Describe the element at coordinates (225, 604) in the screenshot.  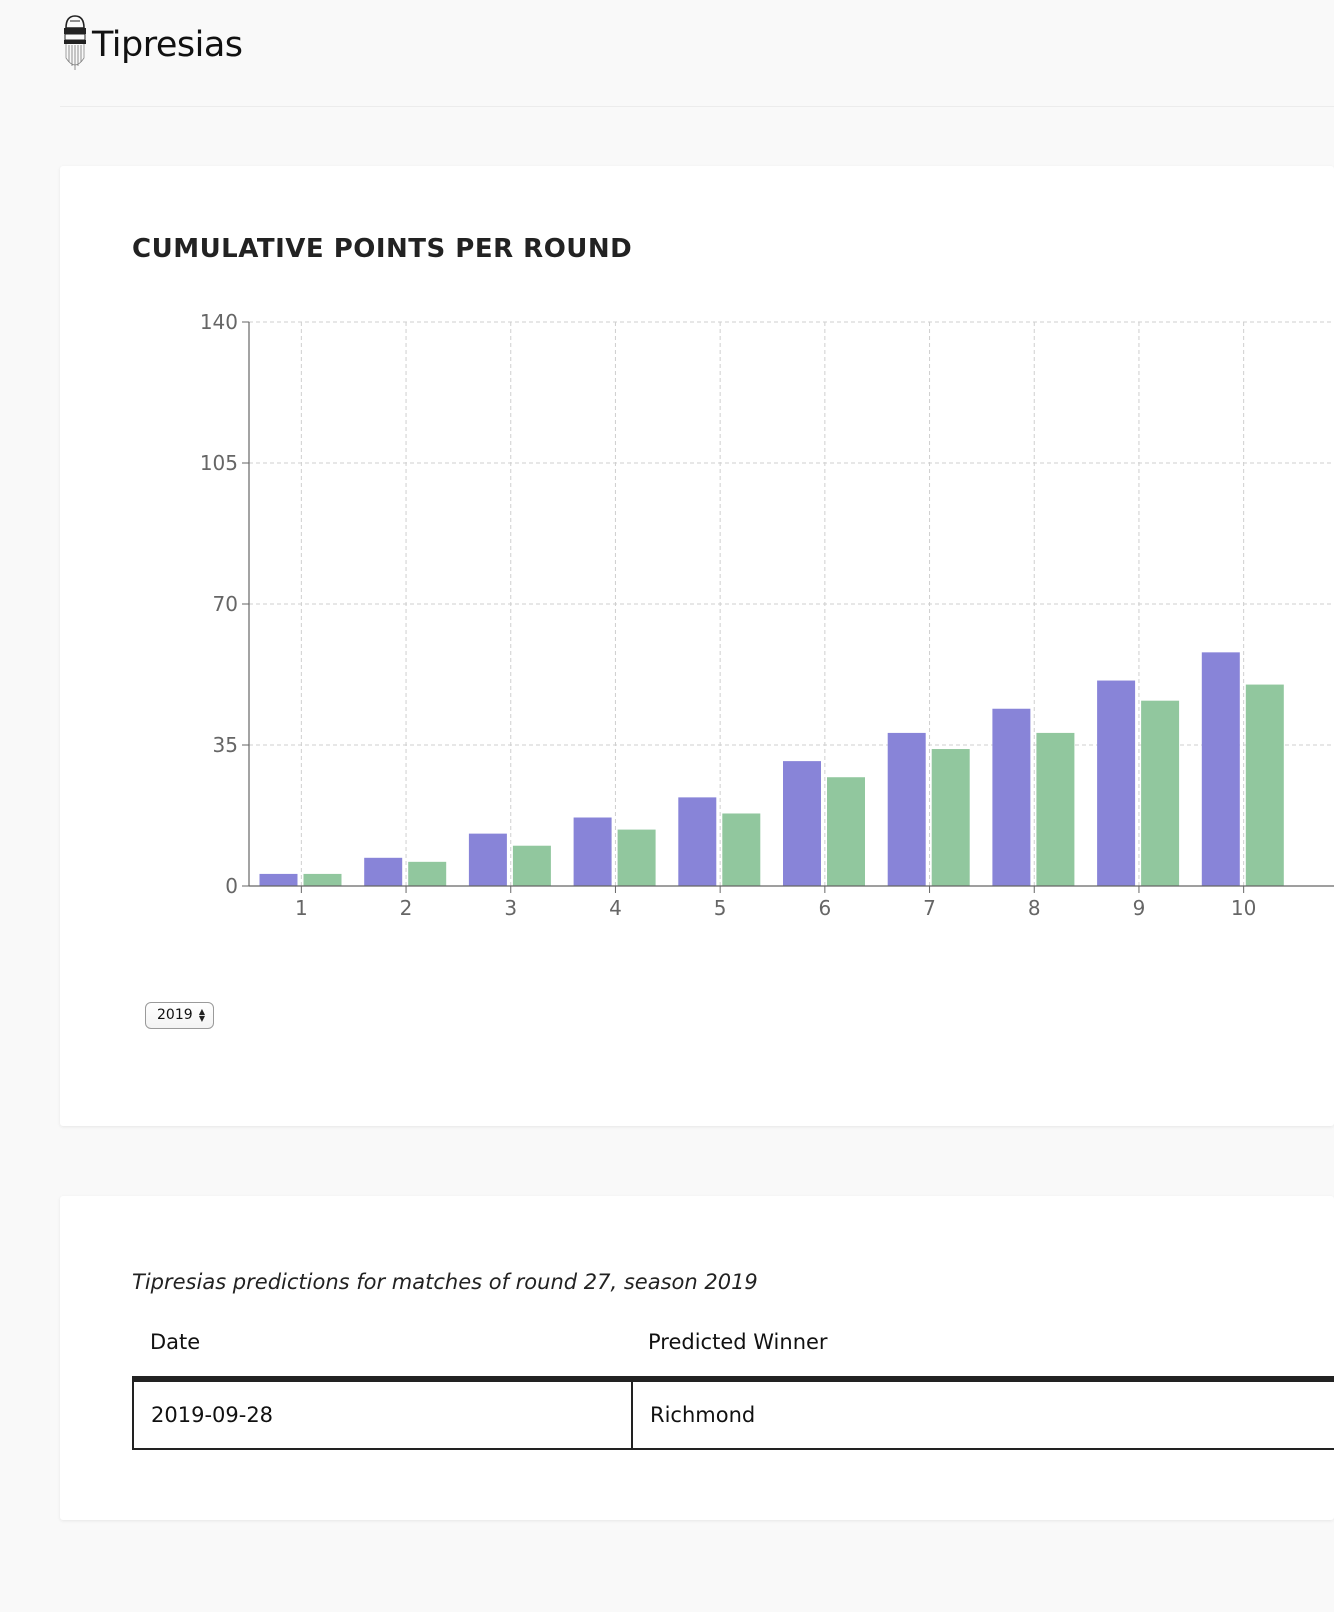
I see `y-tick-label: 70` at that location.